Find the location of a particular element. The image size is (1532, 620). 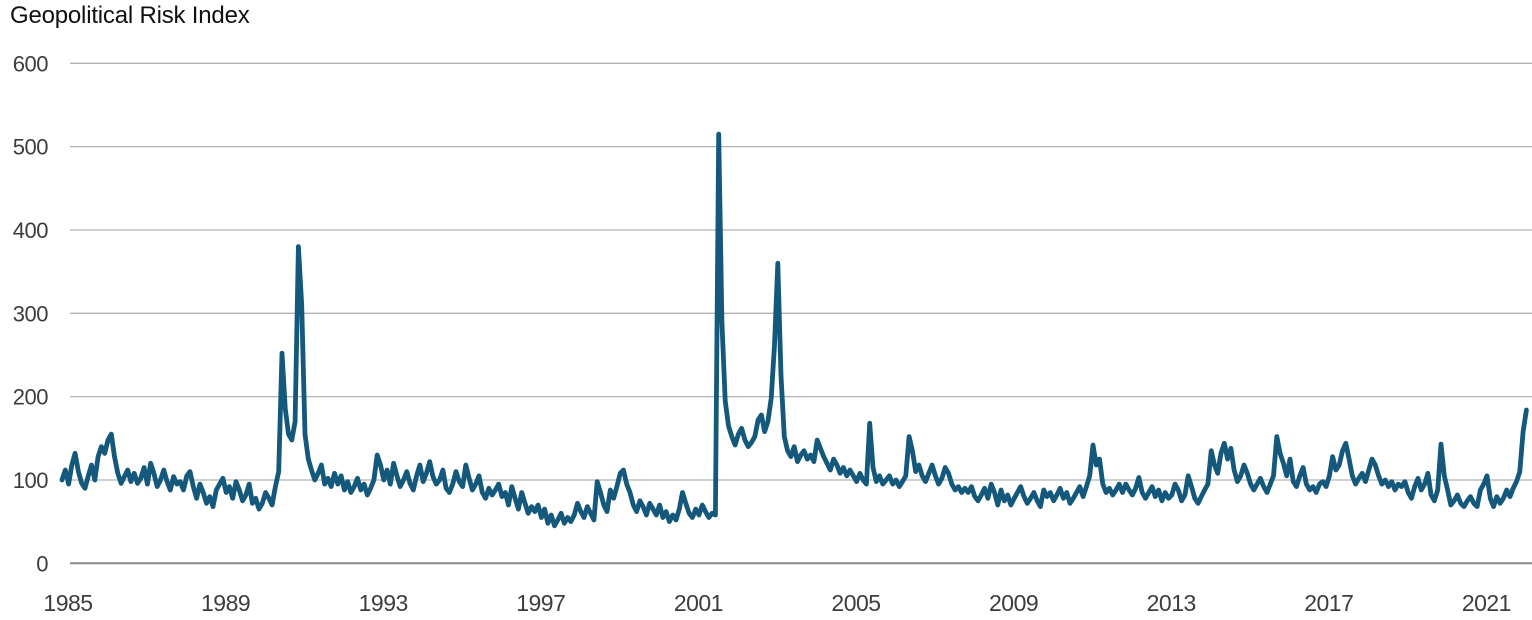

x-axis-tick-label: 2013 is located at coordinates (1171, 603).